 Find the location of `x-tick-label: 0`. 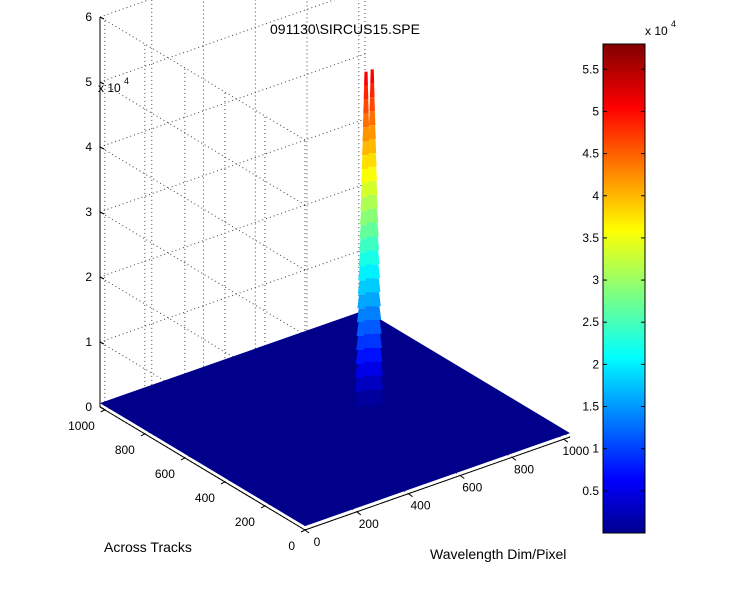

x-tick-label: 0 is located at coordinates (317, 542).